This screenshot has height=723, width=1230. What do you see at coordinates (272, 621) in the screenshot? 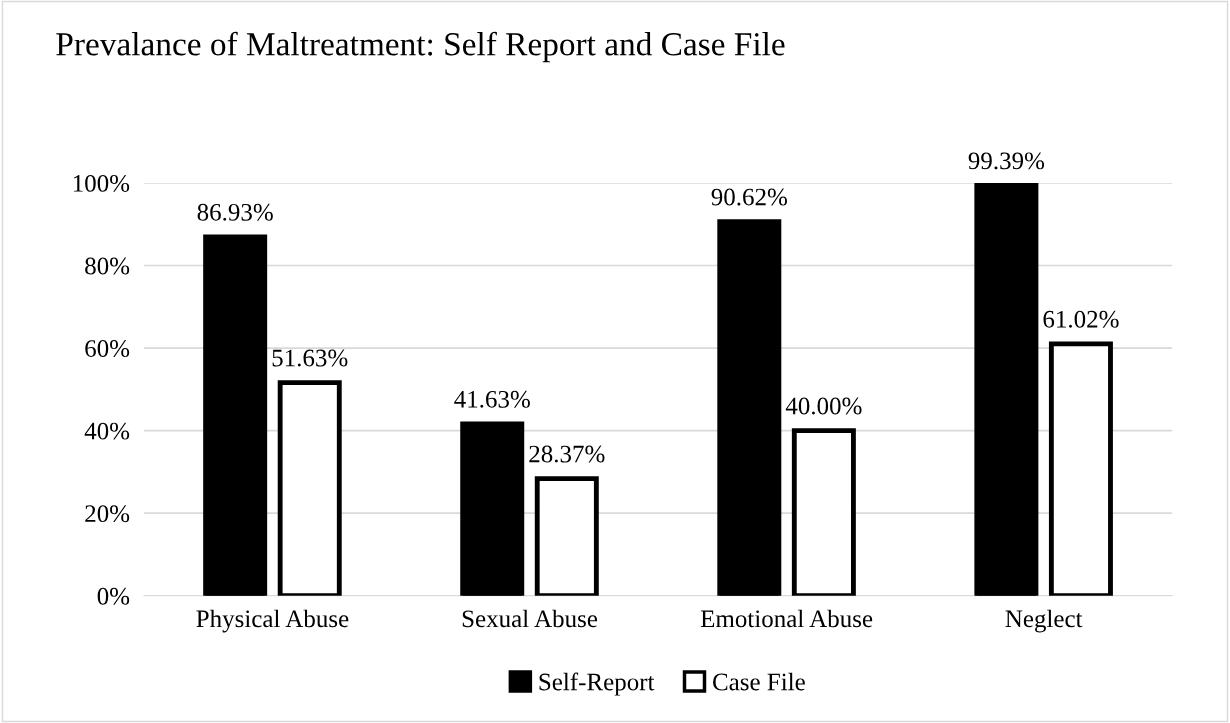
I see `x-tick-label: Physical Abuse` at bounding box center [272, 621].